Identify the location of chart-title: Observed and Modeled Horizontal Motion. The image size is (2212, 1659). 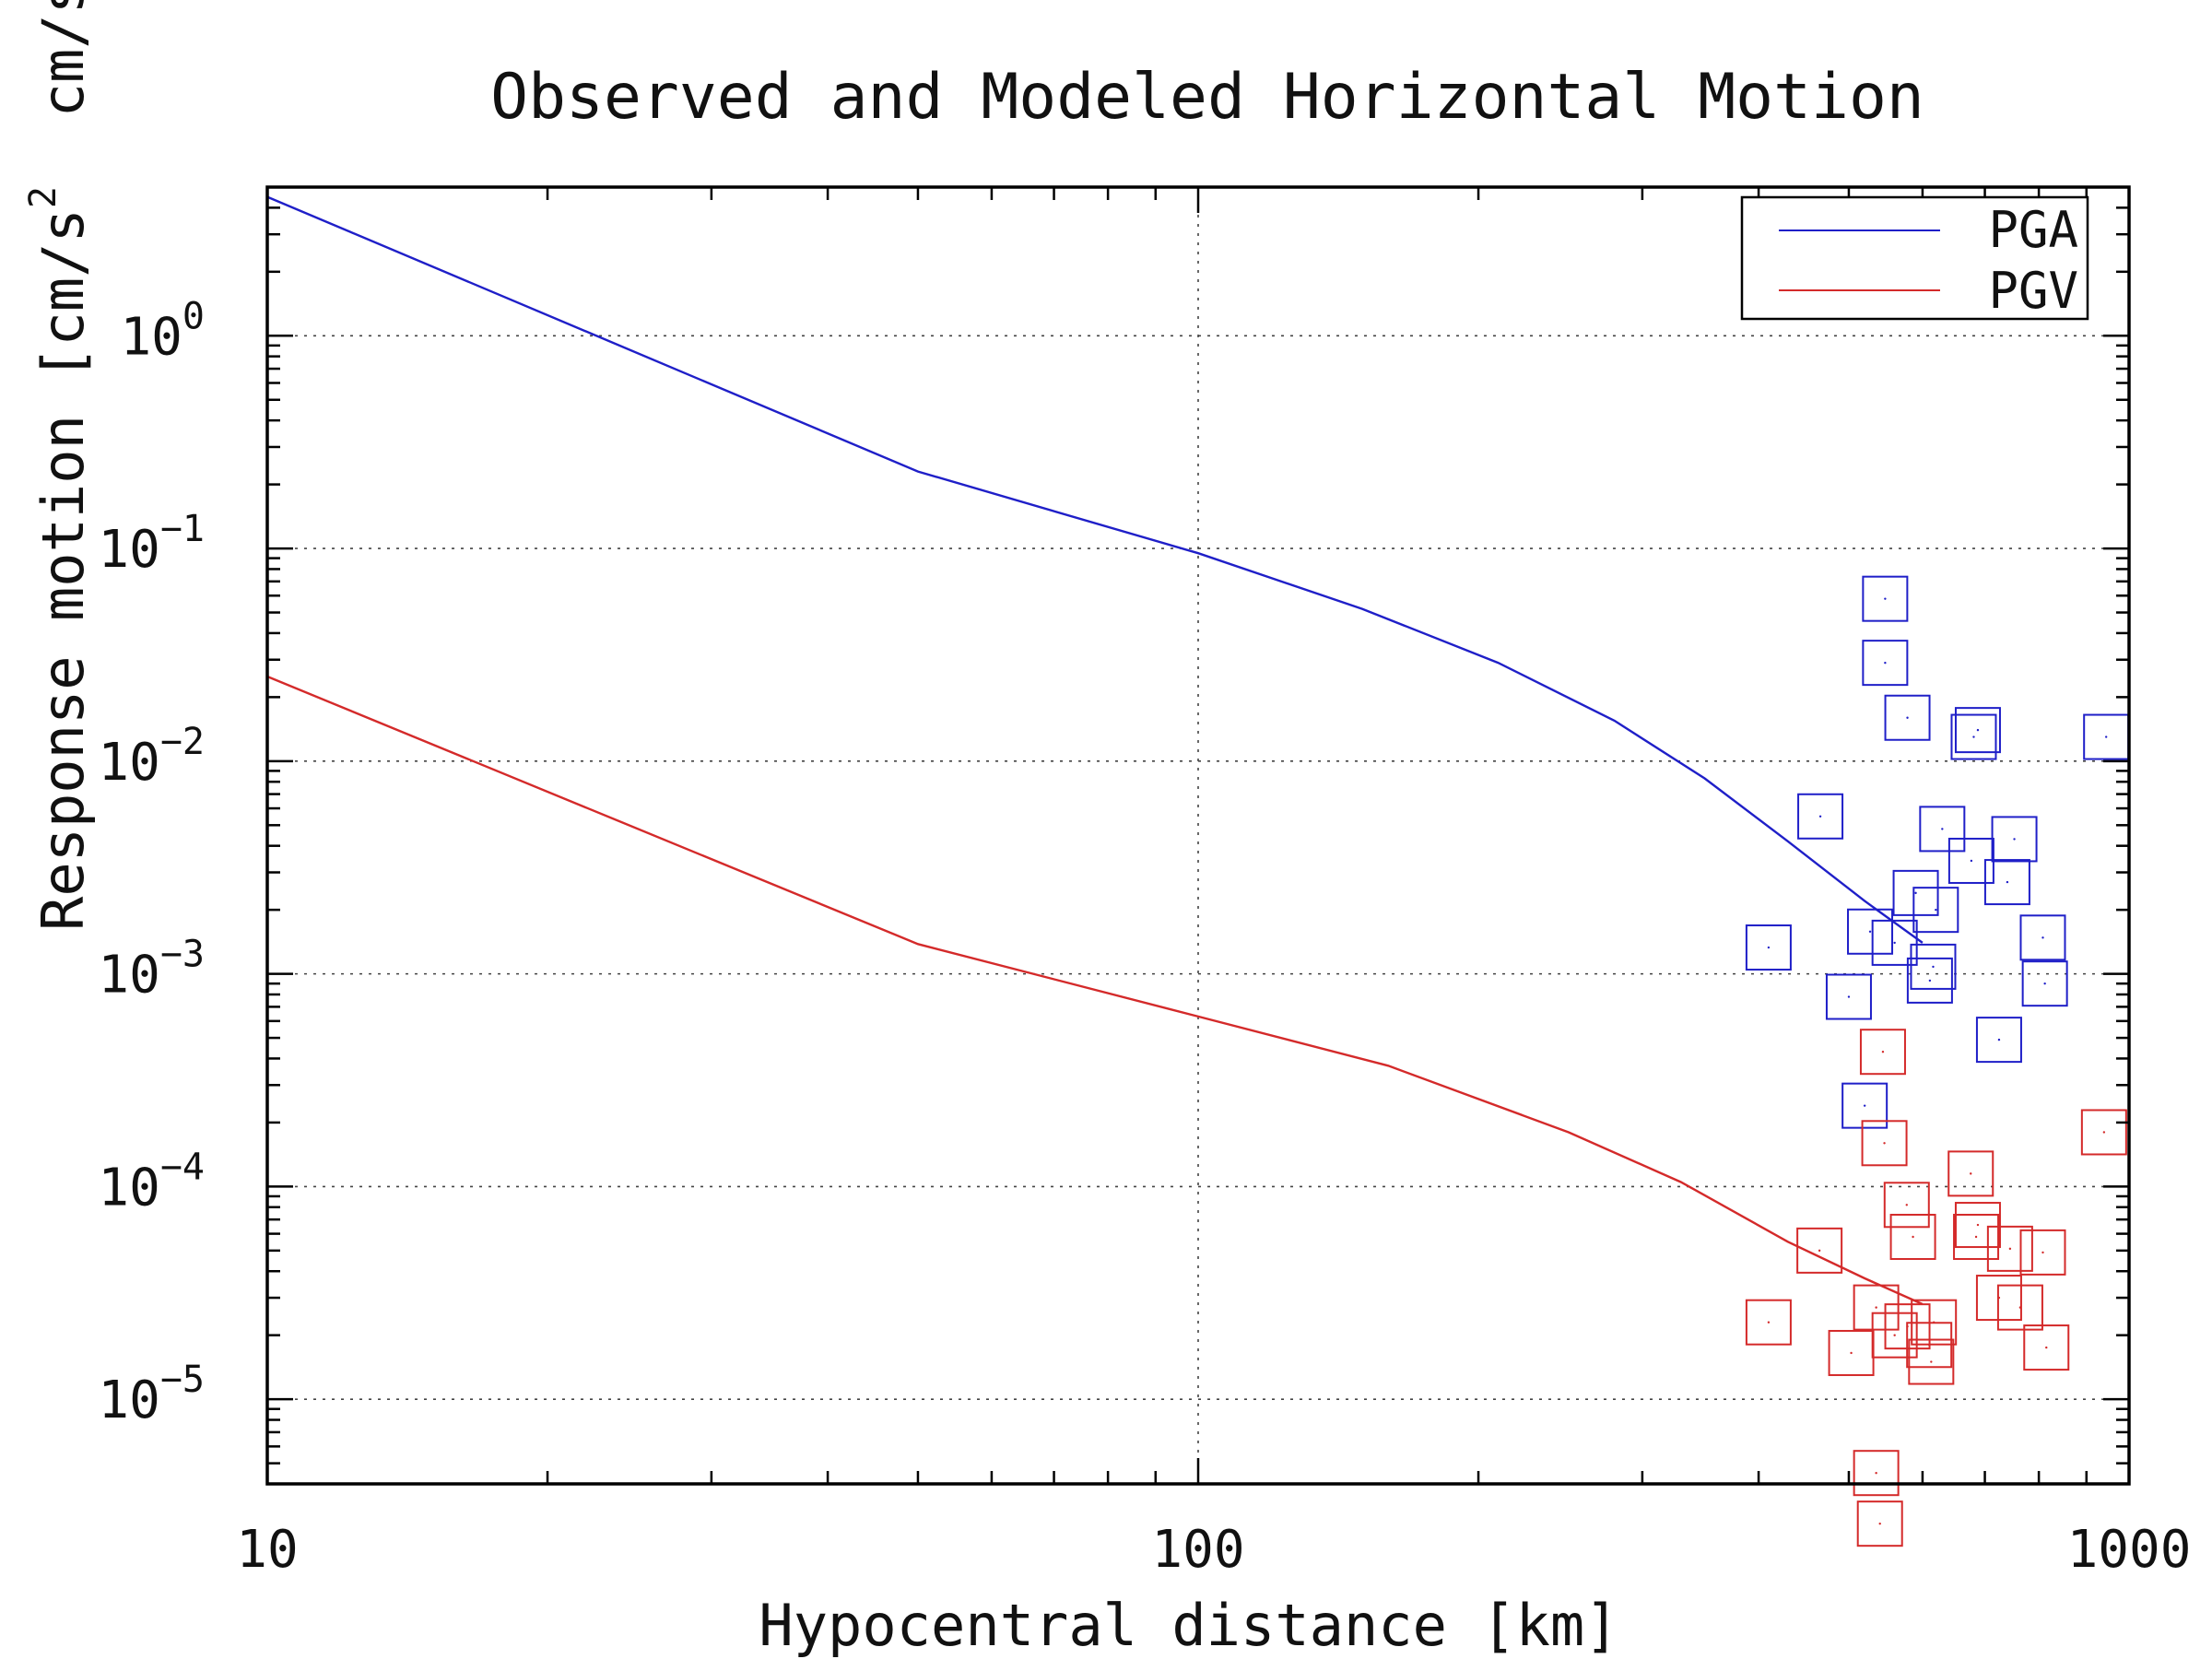
(1207, 97).